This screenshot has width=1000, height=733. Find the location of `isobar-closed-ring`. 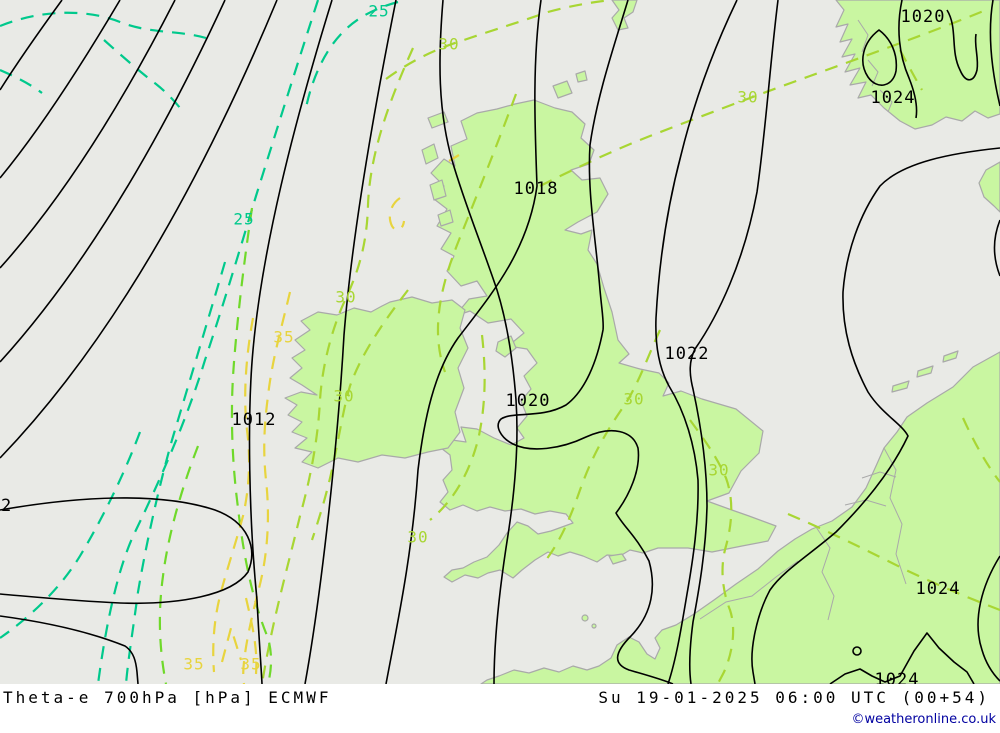

isobar-closed-ring is located at coordinates (857, 651).